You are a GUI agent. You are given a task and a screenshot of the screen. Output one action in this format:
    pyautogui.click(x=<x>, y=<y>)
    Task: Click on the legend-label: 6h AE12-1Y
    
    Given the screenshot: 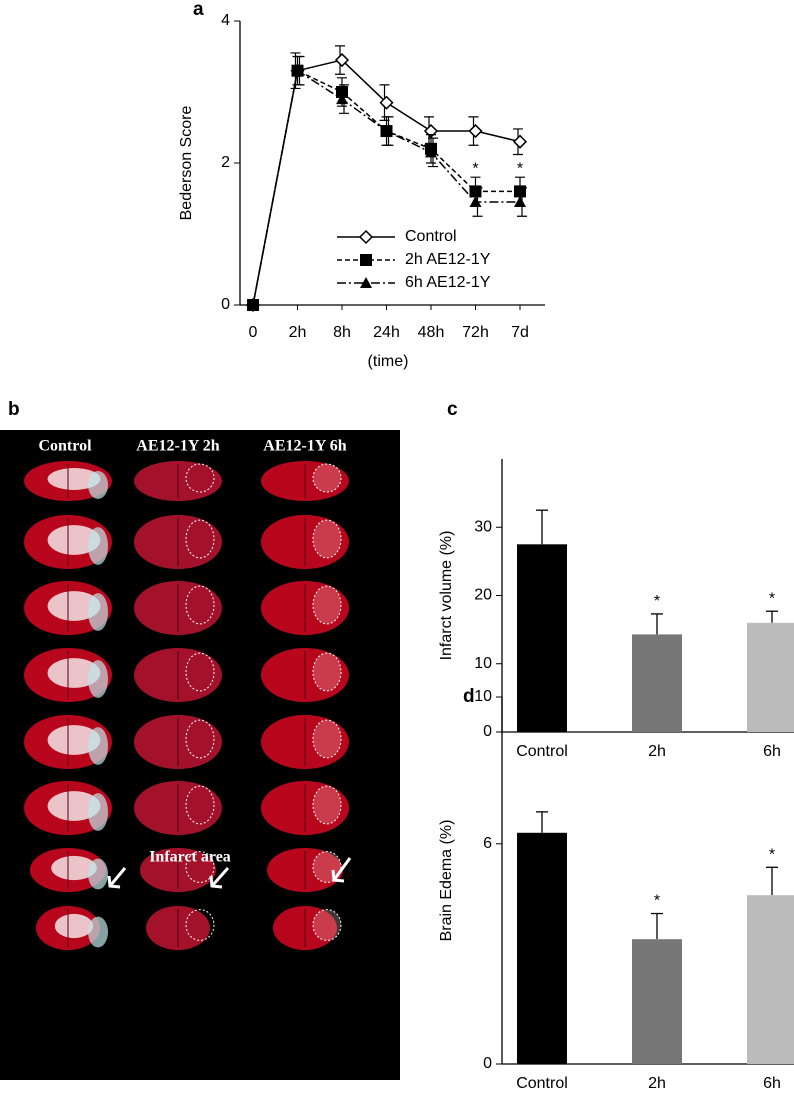 What is the action you would take?
    pyautogui.click(x=448, y=282)
    